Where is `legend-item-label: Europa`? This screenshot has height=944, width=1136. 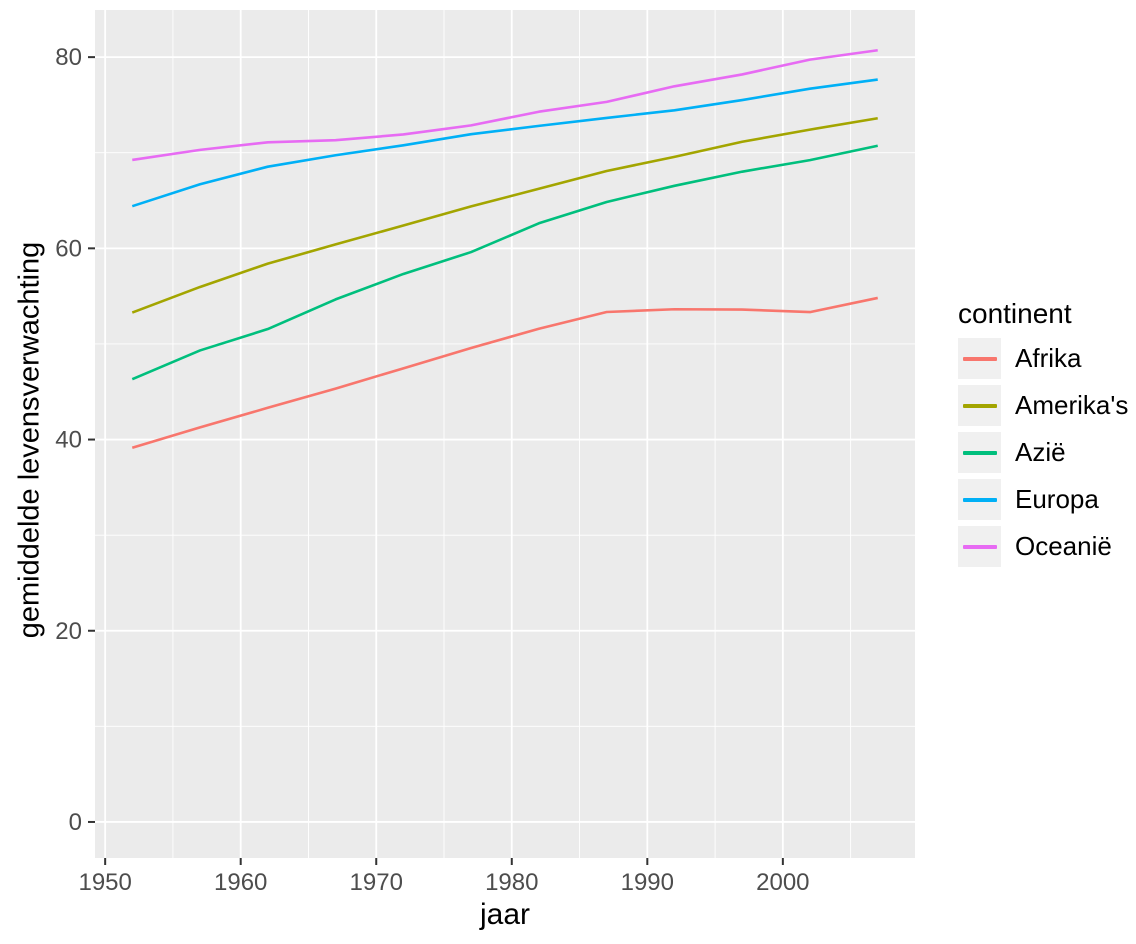
legend-item-label: Europa is located at coordinates (1057, 499).